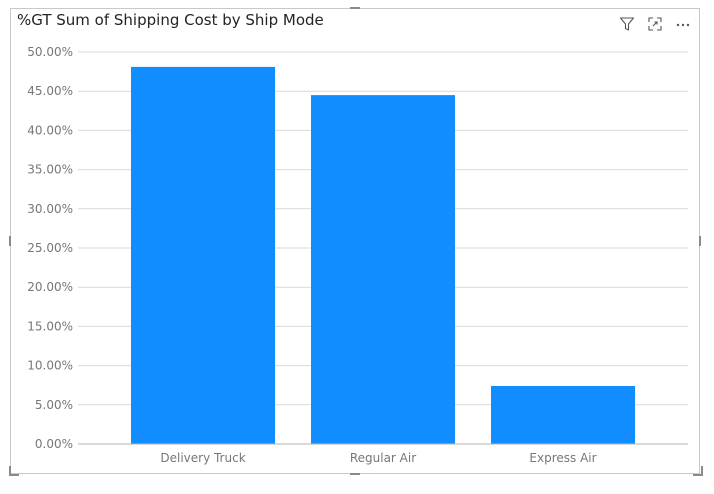 Image resolution: width=714 pixels, height=494 pixels. I want to click on y-tick-label: 20.00%, so click(50, 287).